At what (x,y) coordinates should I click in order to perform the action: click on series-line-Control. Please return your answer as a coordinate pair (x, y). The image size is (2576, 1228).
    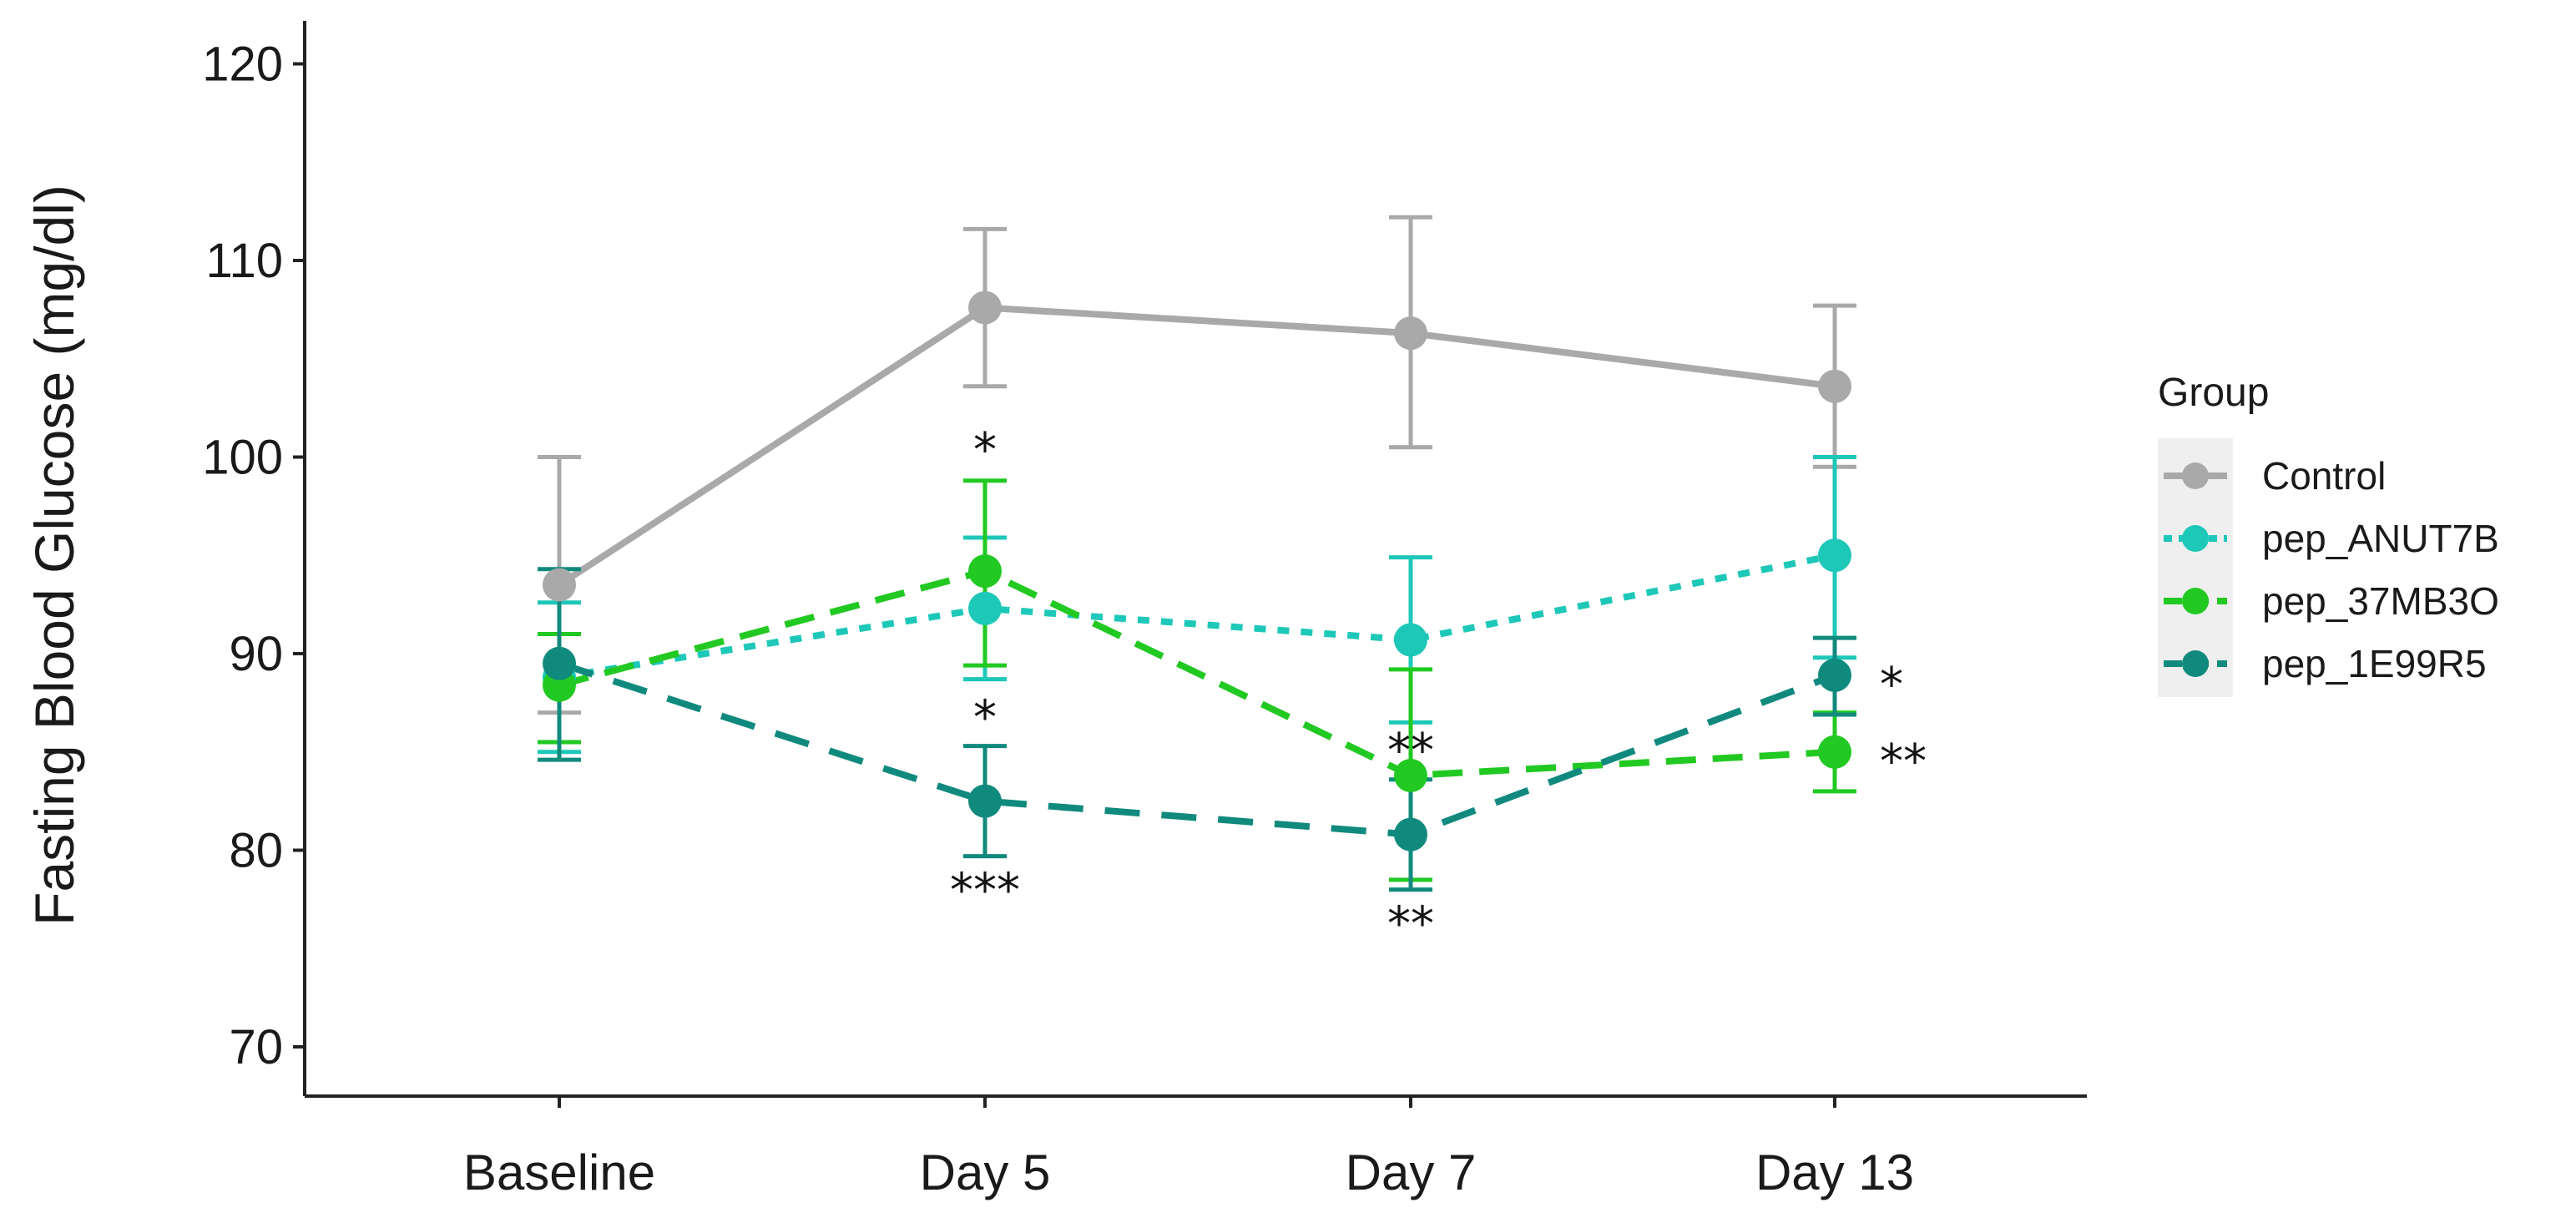
    Looking at the image, I should click on (1196, 446).